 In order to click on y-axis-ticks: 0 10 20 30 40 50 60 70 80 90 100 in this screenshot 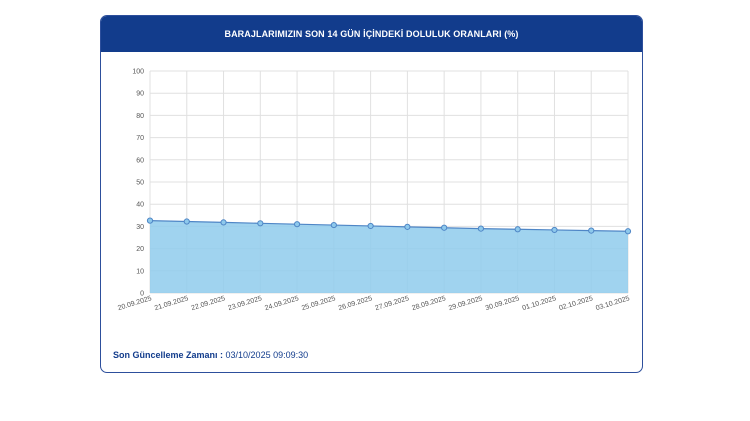, I will do `click(138, 183)`.